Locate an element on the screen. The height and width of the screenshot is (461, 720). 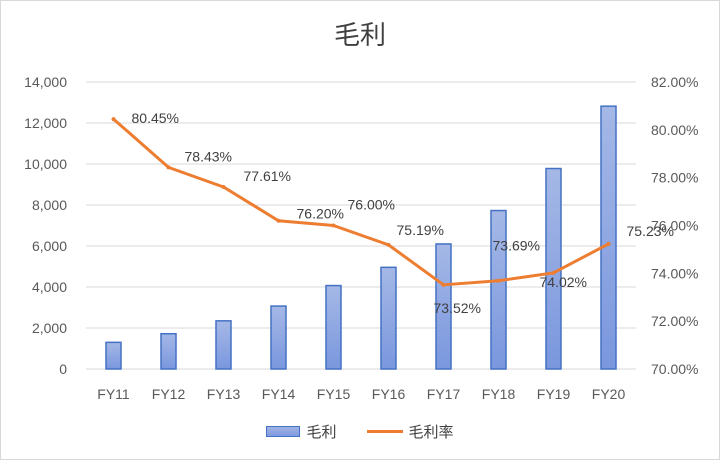
data-label: 73.69% is located at coordinates (516, 246).